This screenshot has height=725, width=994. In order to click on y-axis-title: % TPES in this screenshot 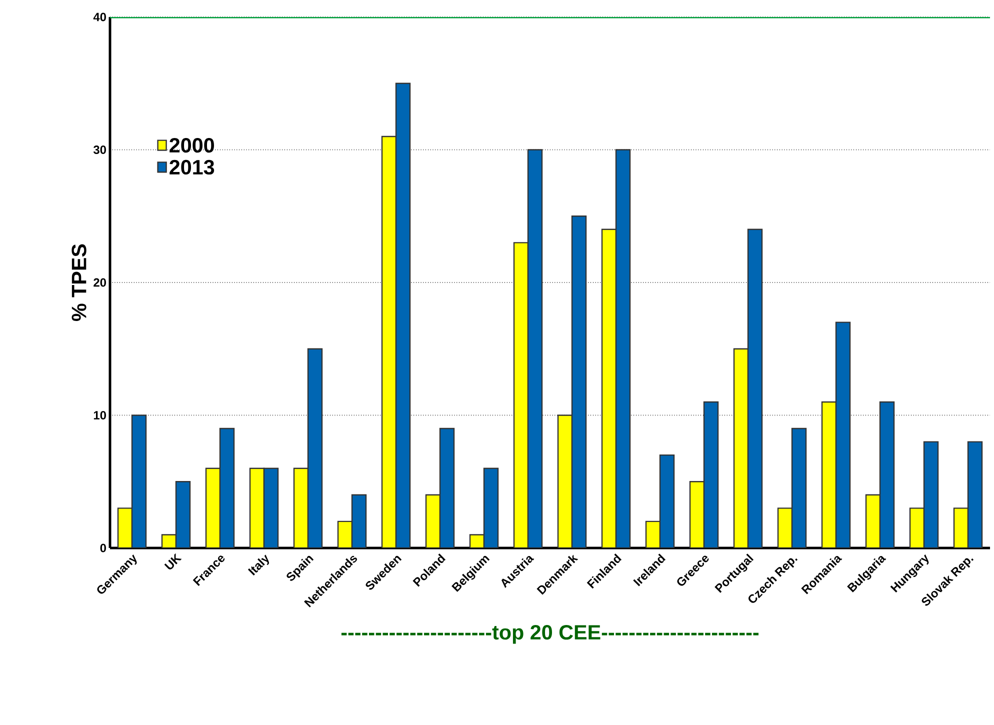, I will do `click(79, 283)`.